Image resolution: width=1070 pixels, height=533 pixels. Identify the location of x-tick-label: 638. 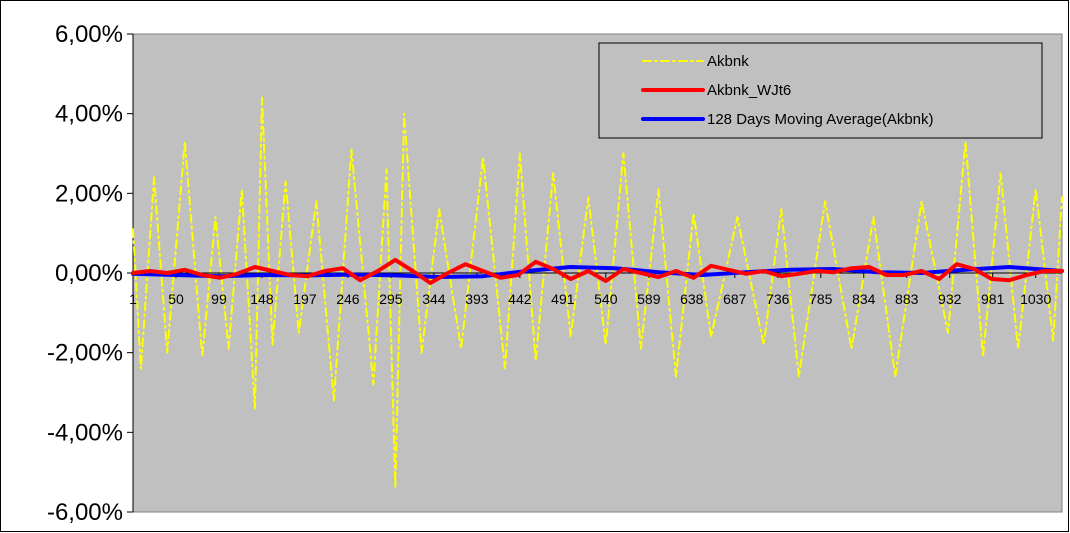
(692, 299).